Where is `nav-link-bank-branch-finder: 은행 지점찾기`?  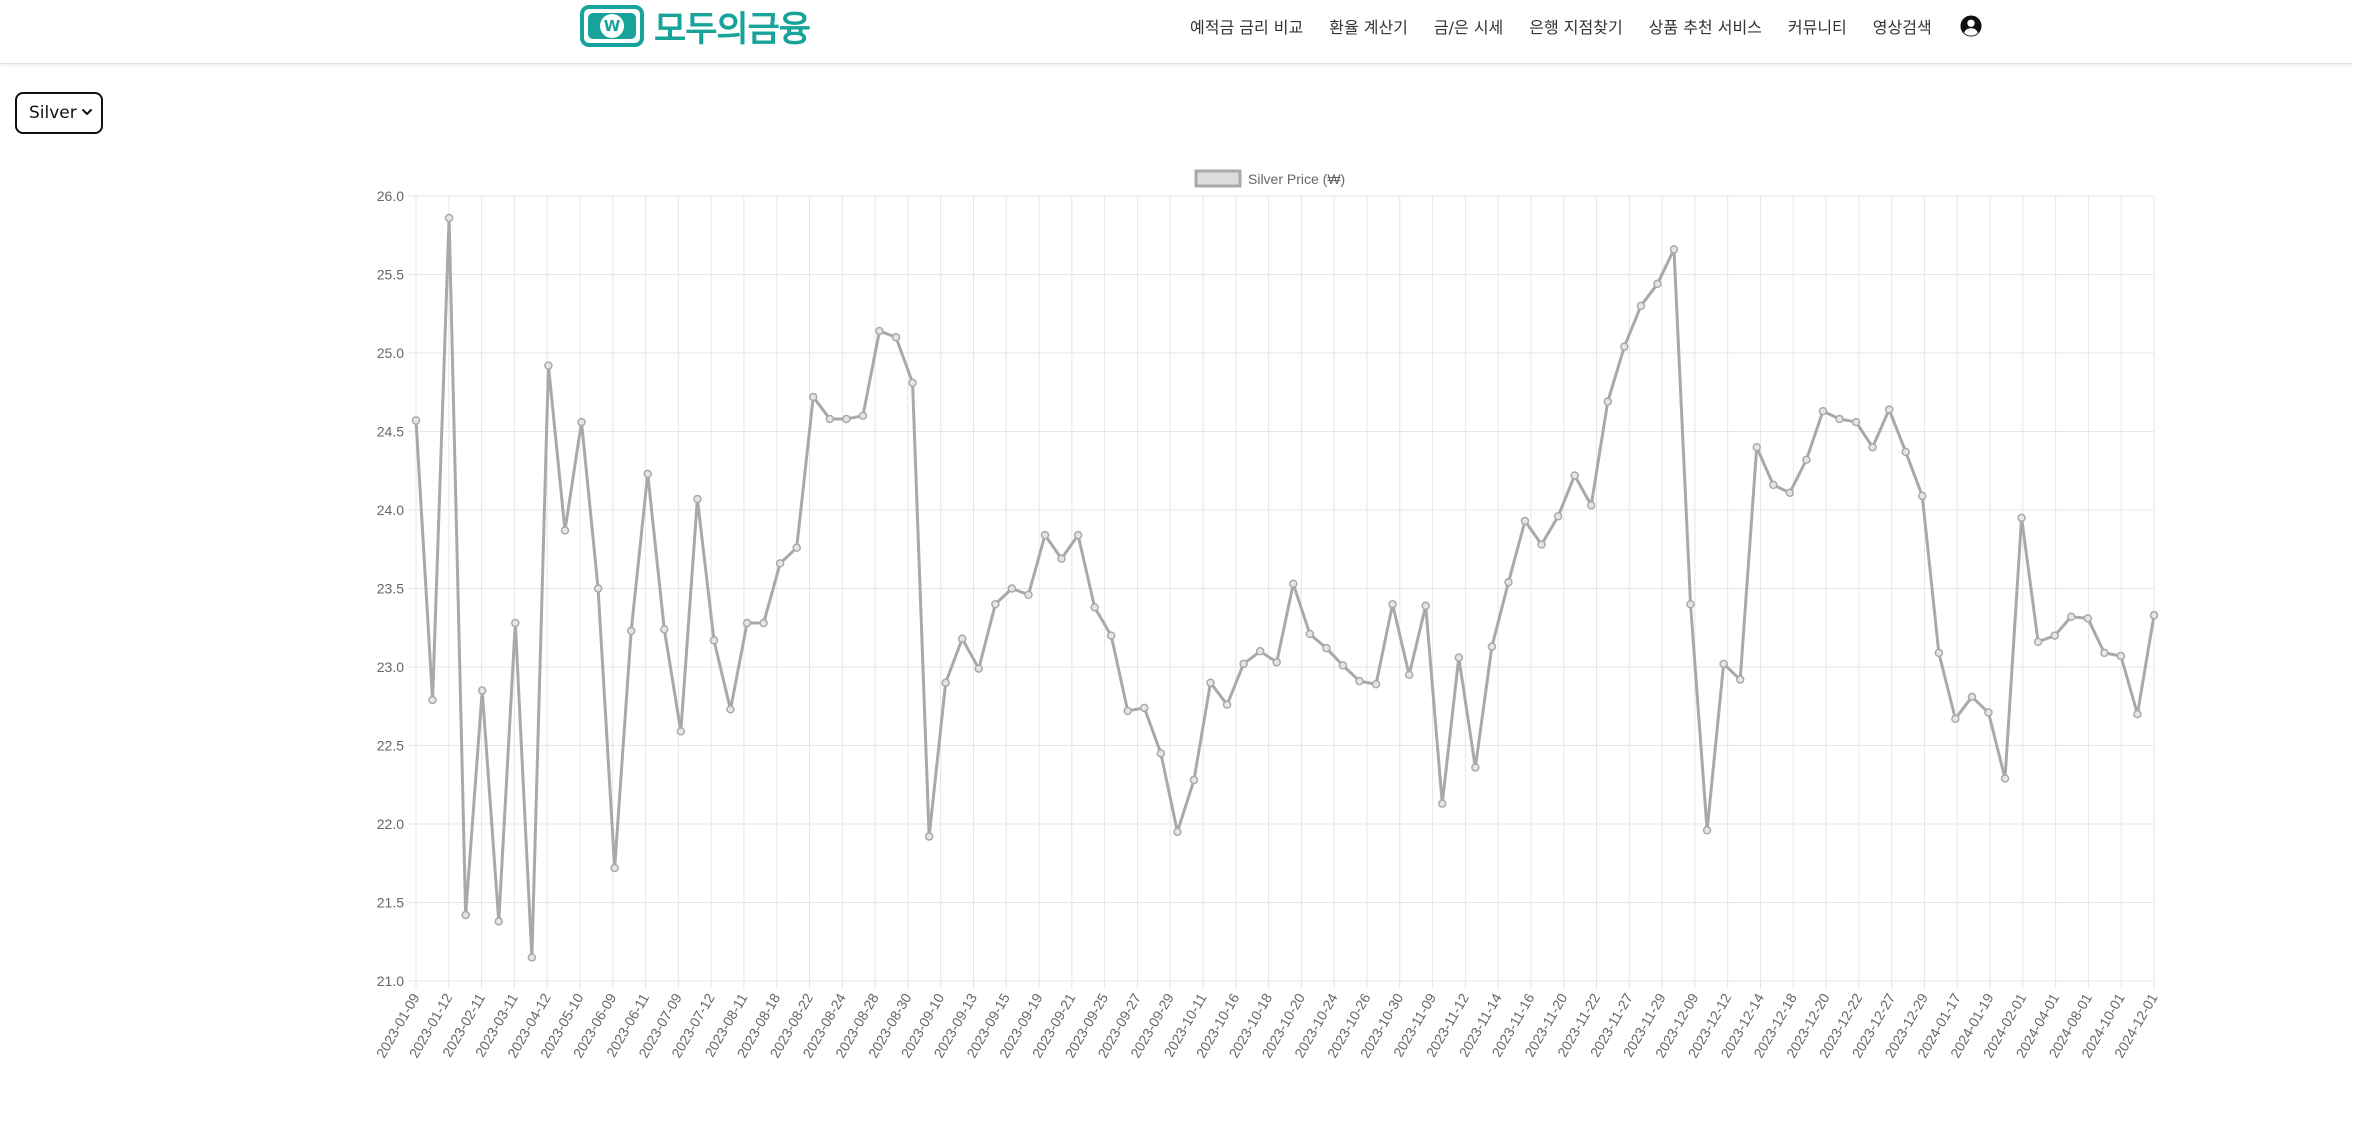
nav-link-bank-branch-finder: 은행 지점찾기 is located at coordinates (1576, 27).